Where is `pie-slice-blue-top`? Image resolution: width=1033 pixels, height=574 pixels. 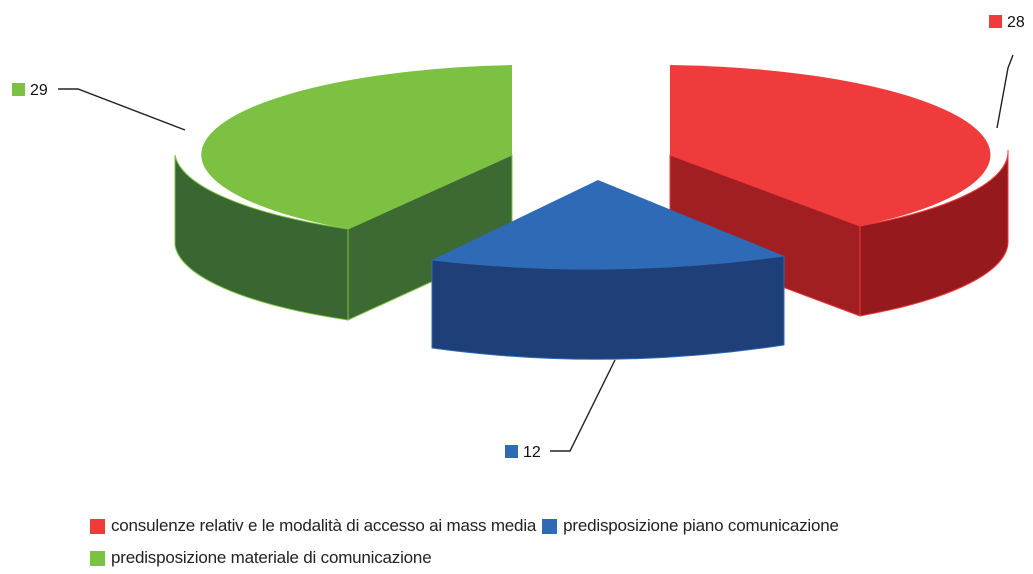 pie-slice-blue-top is located at coordinates (608, 225).